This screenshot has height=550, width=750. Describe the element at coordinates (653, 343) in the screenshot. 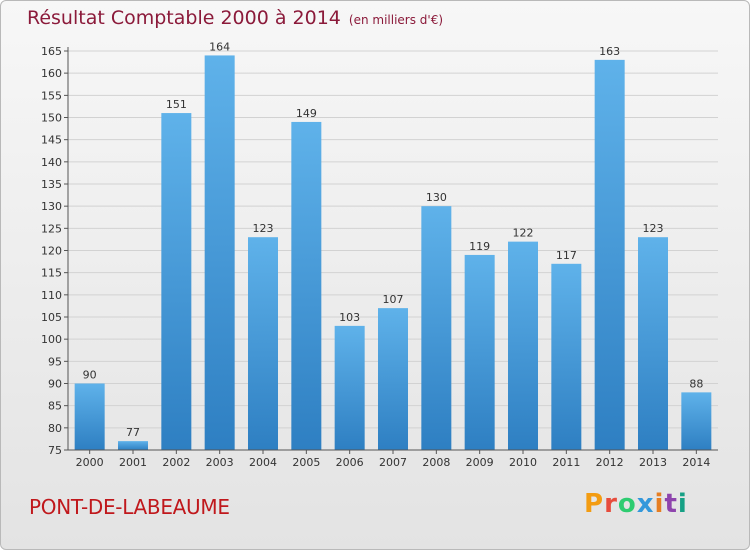

I see `bar-2013` at that location.